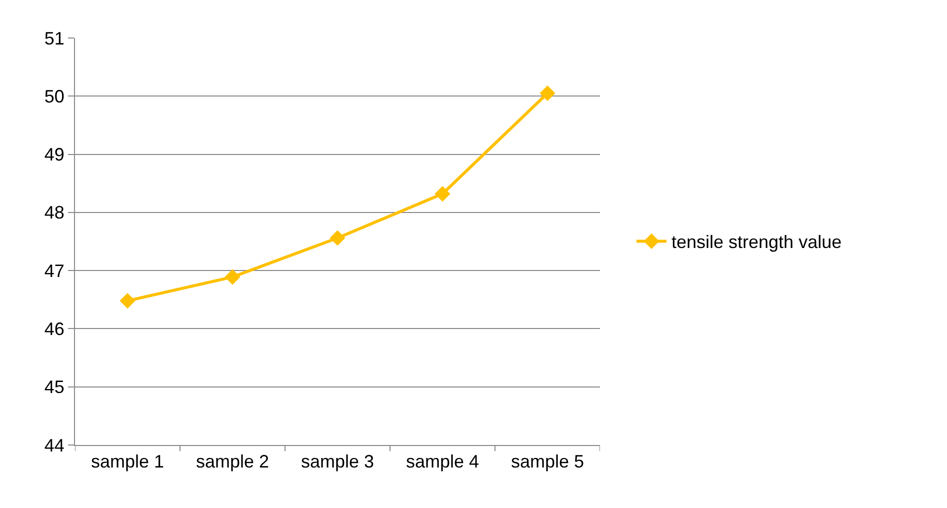  Describe the element at coordinates (443, 462) in the screenshot. I see `x-tick-label: sample 4` at that location.